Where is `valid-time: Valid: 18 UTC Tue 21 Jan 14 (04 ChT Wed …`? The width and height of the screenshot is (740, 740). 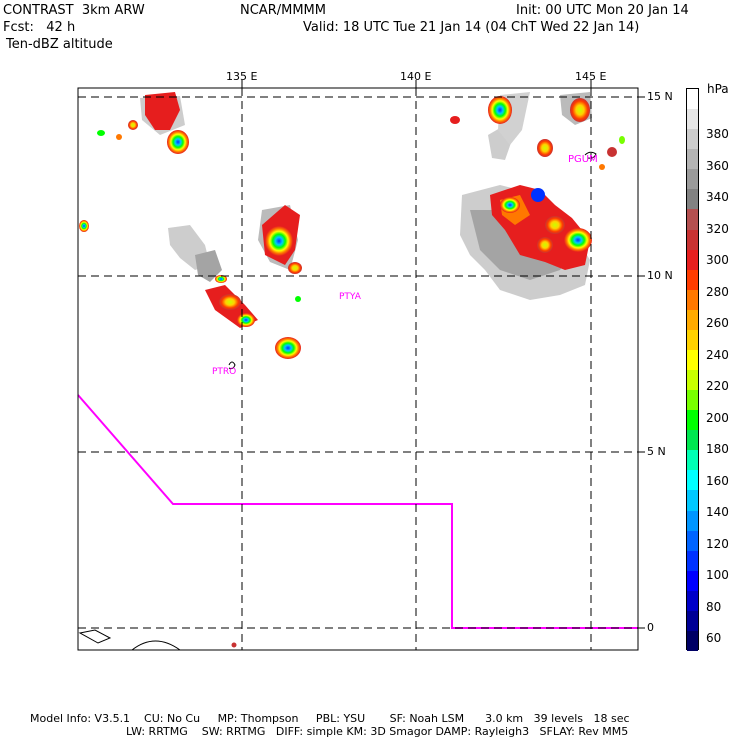 valid-time: Valid: 18 UTC Tue 21 Jan 14 (04 ChT Wed … is located at coordinates (471, 27).